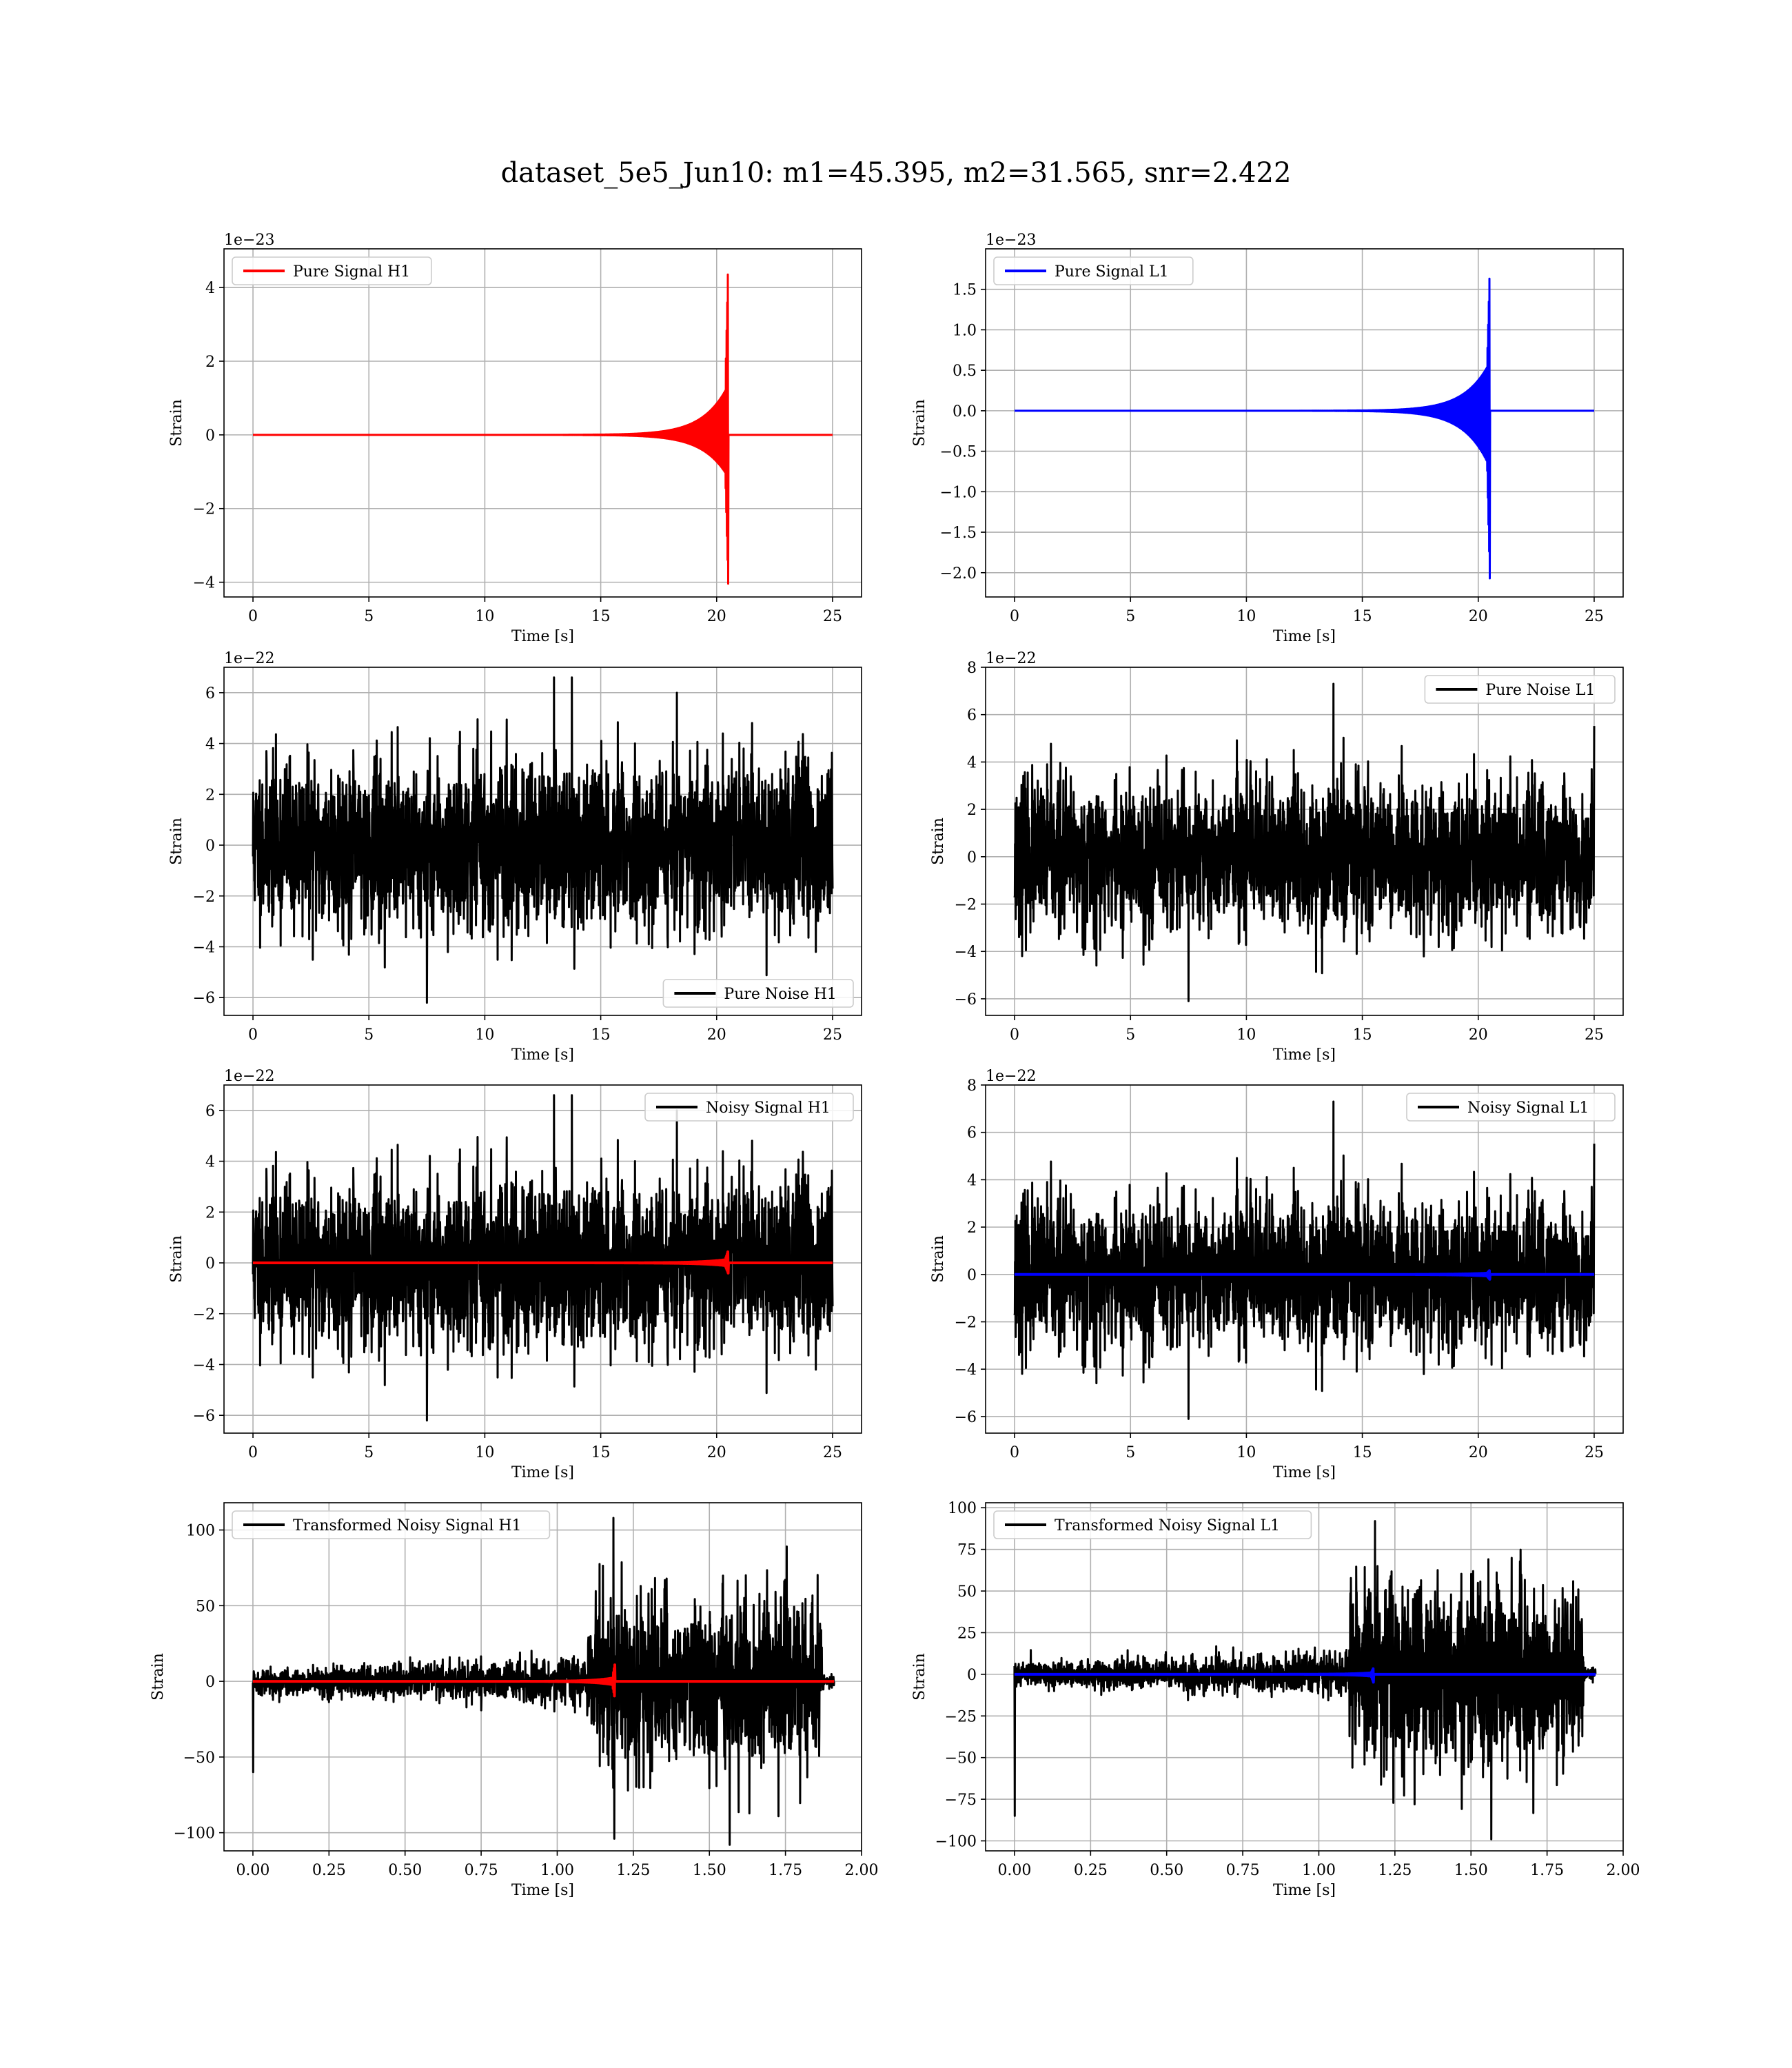  Describe the element at coordinates (249, 1076) in the screenshot. I see `exponent-label: 1e−22` at that location.